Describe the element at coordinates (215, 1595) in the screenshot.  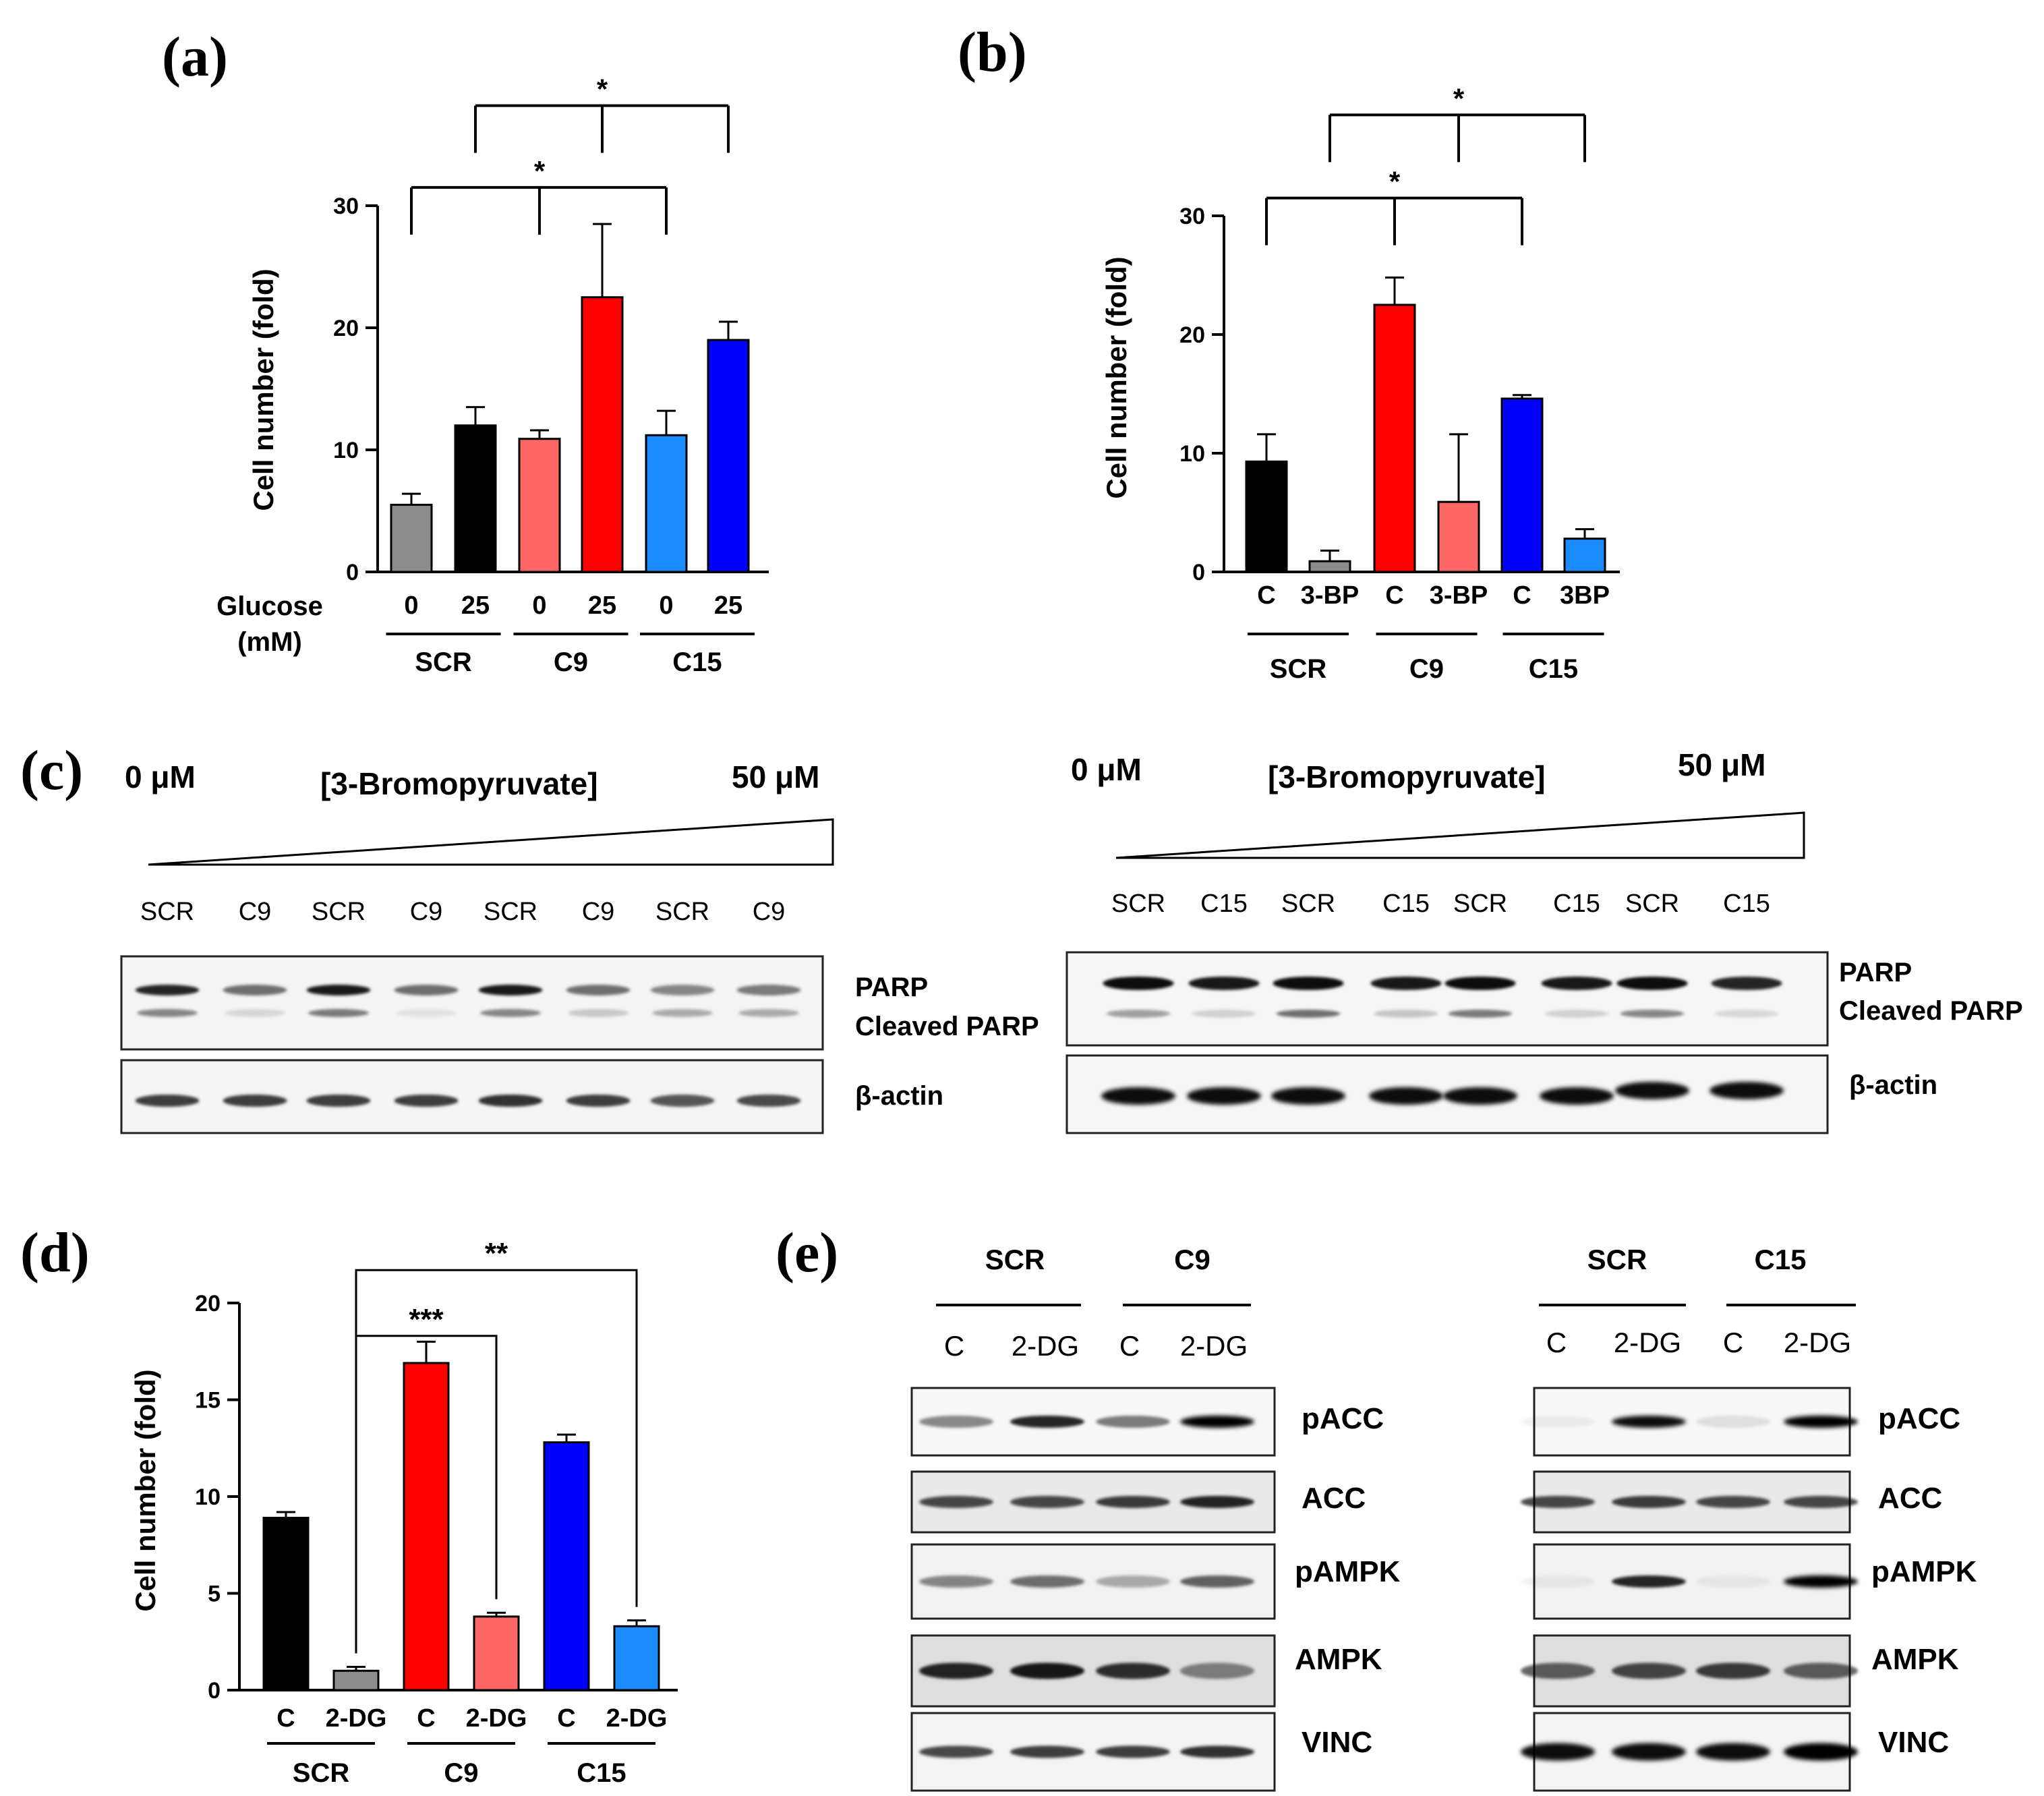
I see `y-tick-label: 5` at that location.